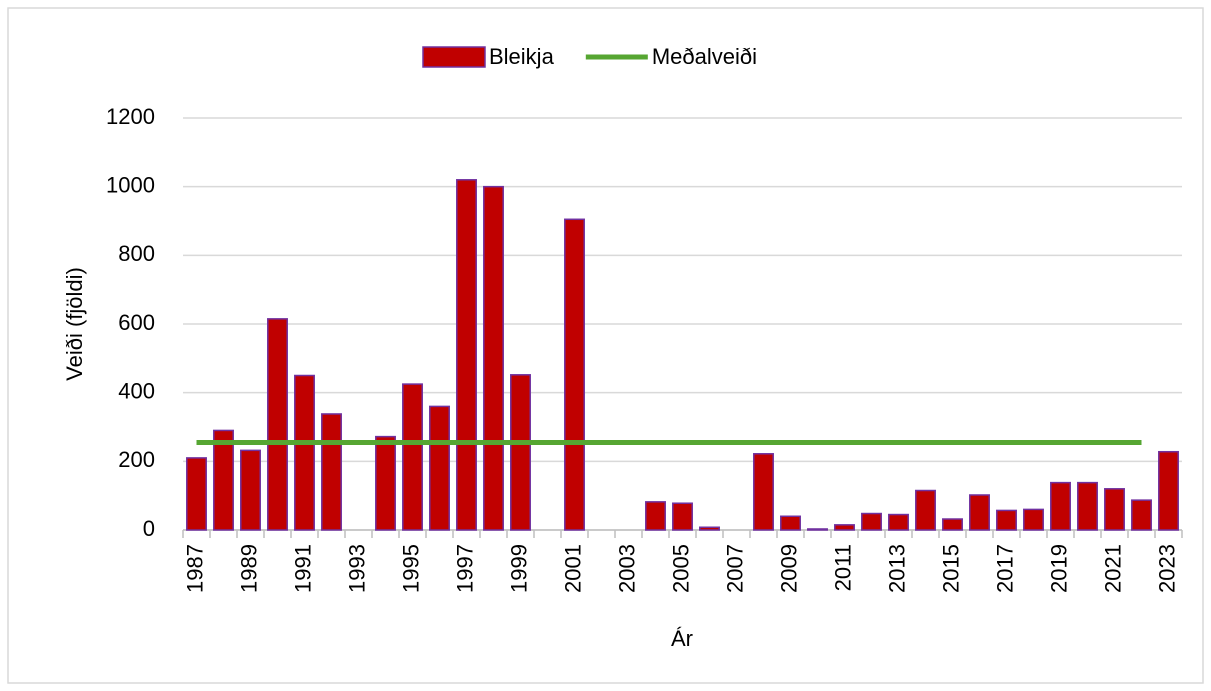 The image size is (1211, 691). What do you see at coordinates (522, 56) in the screenshot?
I see `legend-label: Bleikja` at bounding box center [522, 56].